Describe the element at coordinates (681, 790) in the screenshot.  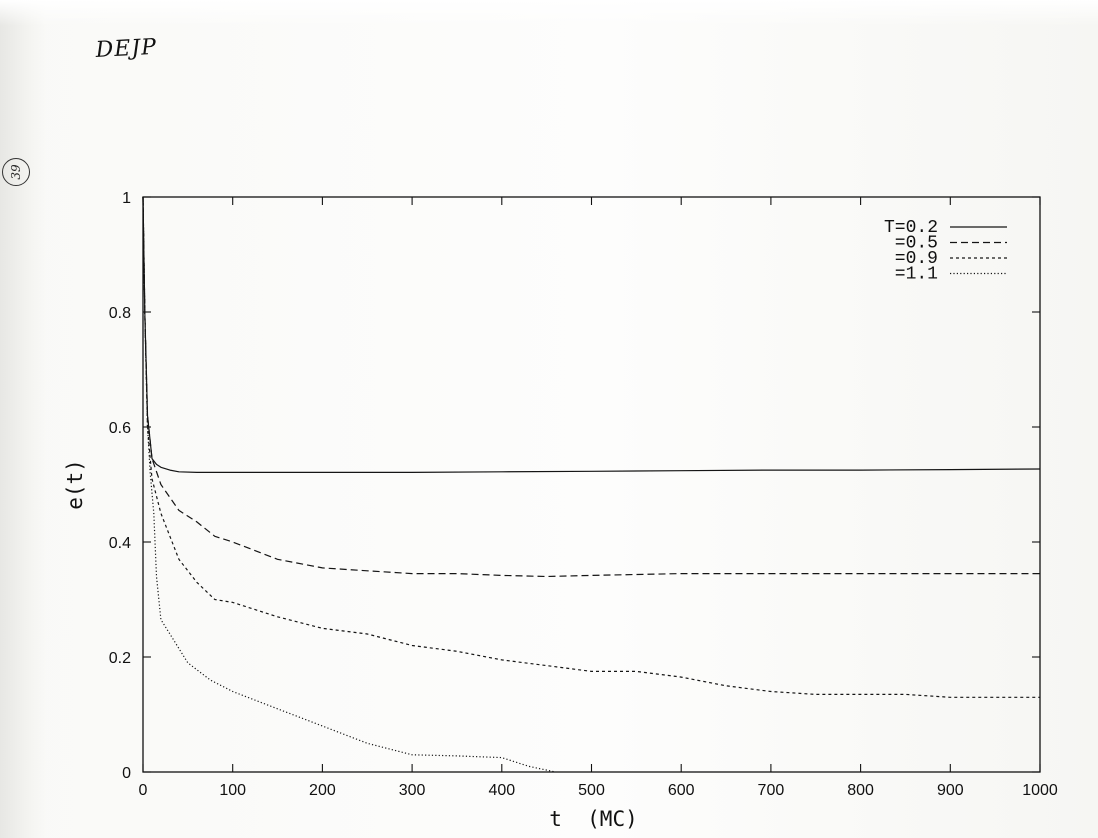
I see `x-tick-label: 600` at that location.